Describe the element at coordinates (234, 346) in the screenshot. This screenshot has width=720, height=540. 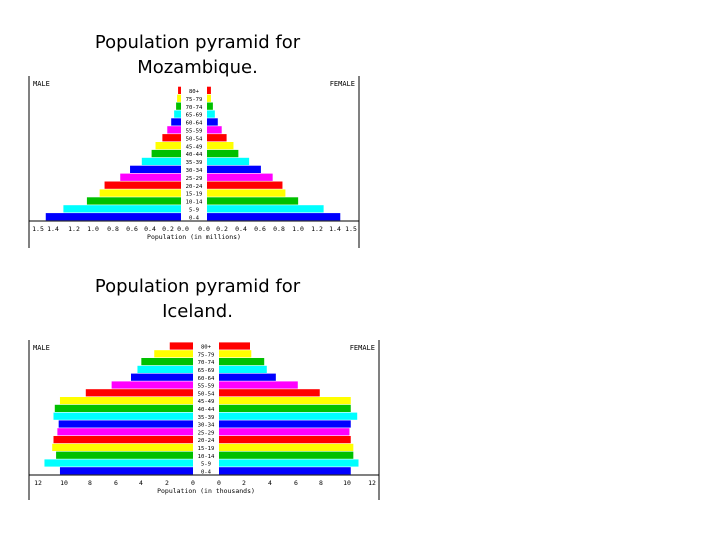
I see `female-bar-80+` at that location.